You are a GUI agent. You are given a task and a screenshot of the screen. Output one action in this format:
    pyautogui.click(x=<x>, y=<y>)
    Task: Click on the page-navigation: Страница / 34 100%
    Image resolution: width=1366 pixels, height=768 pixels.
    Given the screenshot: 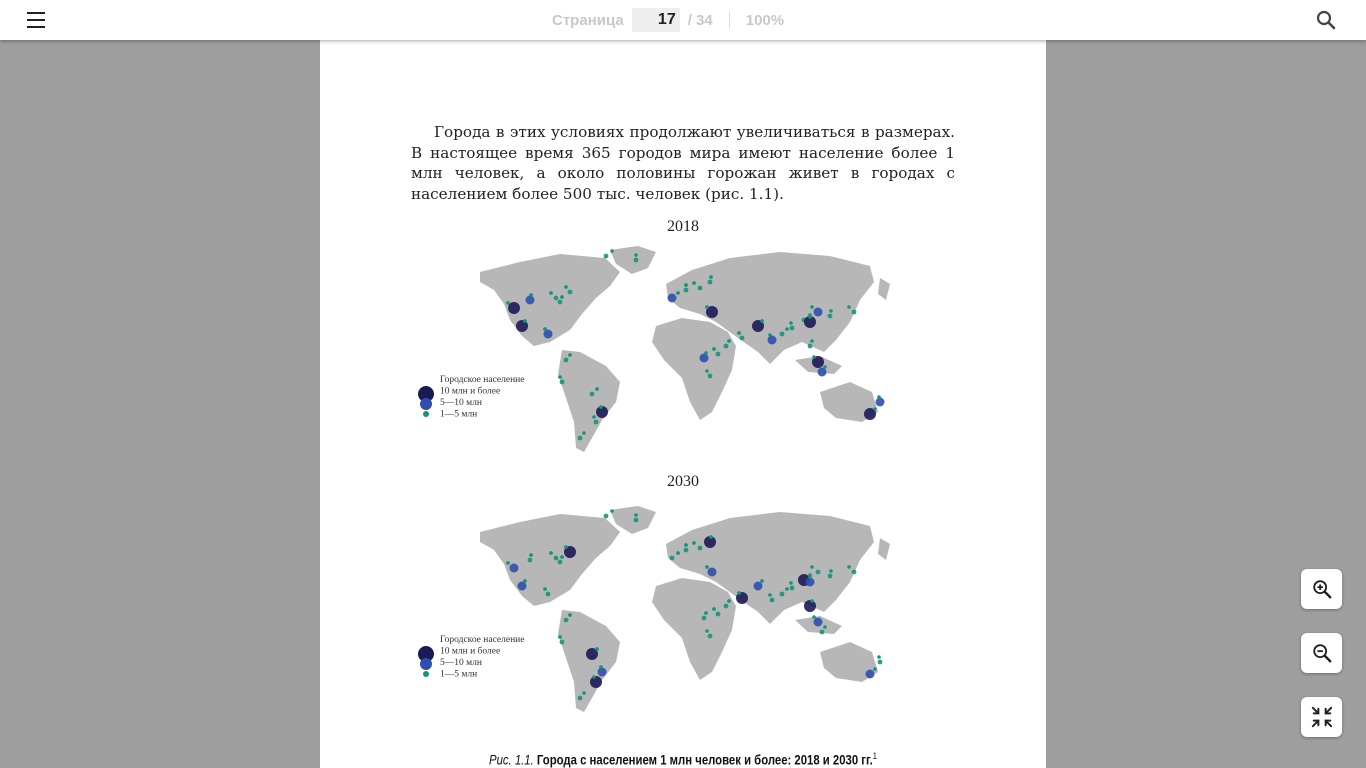 What is the action you would take?
    pyautogui.click(x=668, y=20)
    